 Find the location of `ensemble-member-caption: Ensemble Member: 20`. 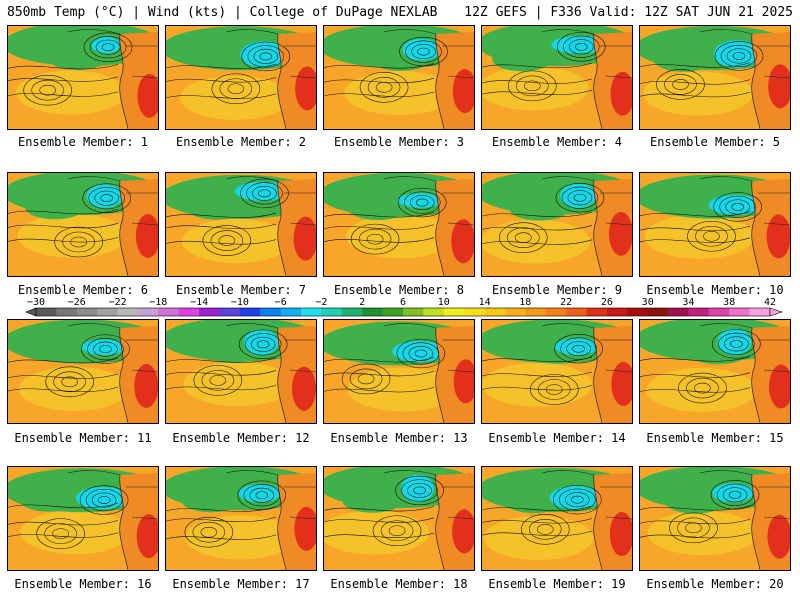

ensemble-member-caption: Ensemble Member: 20 is located at coordinates (715, 584).